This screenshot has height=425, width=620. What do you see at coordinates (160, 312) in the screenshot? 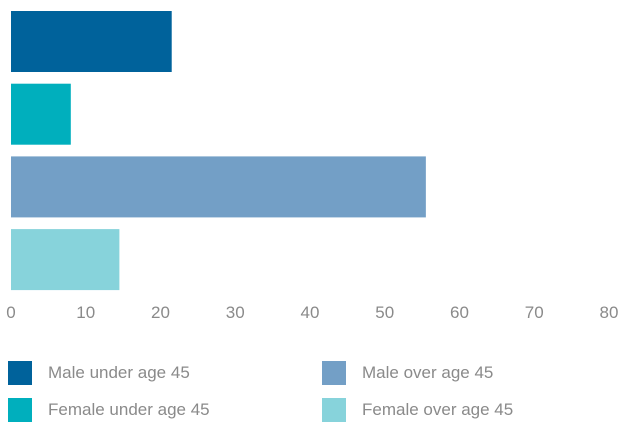
I see `x-tick-label: 20` at bounding box center [160, 312].